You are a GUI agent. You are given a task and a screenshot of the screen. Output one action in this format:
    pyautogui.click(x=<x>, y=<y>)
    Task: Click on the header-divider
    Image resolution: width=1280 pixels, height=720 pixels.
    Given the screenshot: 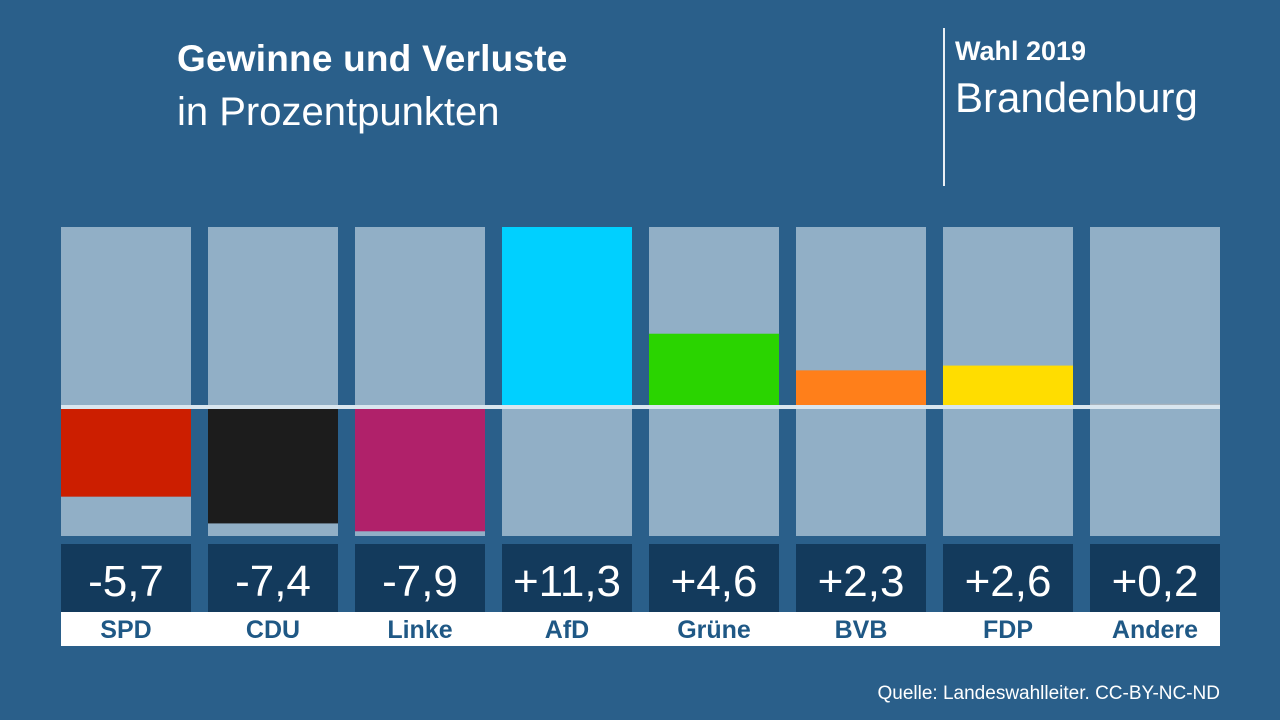 What is the action you would take?
    pyautogui.click(x=944, y=107)
    